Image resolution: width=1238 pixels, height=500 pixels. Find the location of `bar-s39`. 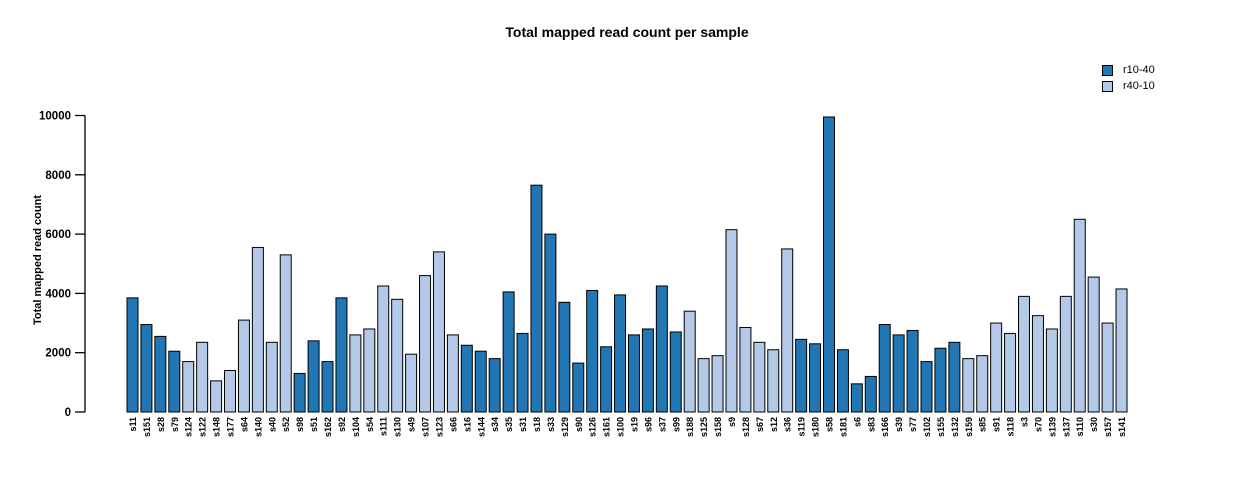

bar-s39 is located at coordinates (898, 373).